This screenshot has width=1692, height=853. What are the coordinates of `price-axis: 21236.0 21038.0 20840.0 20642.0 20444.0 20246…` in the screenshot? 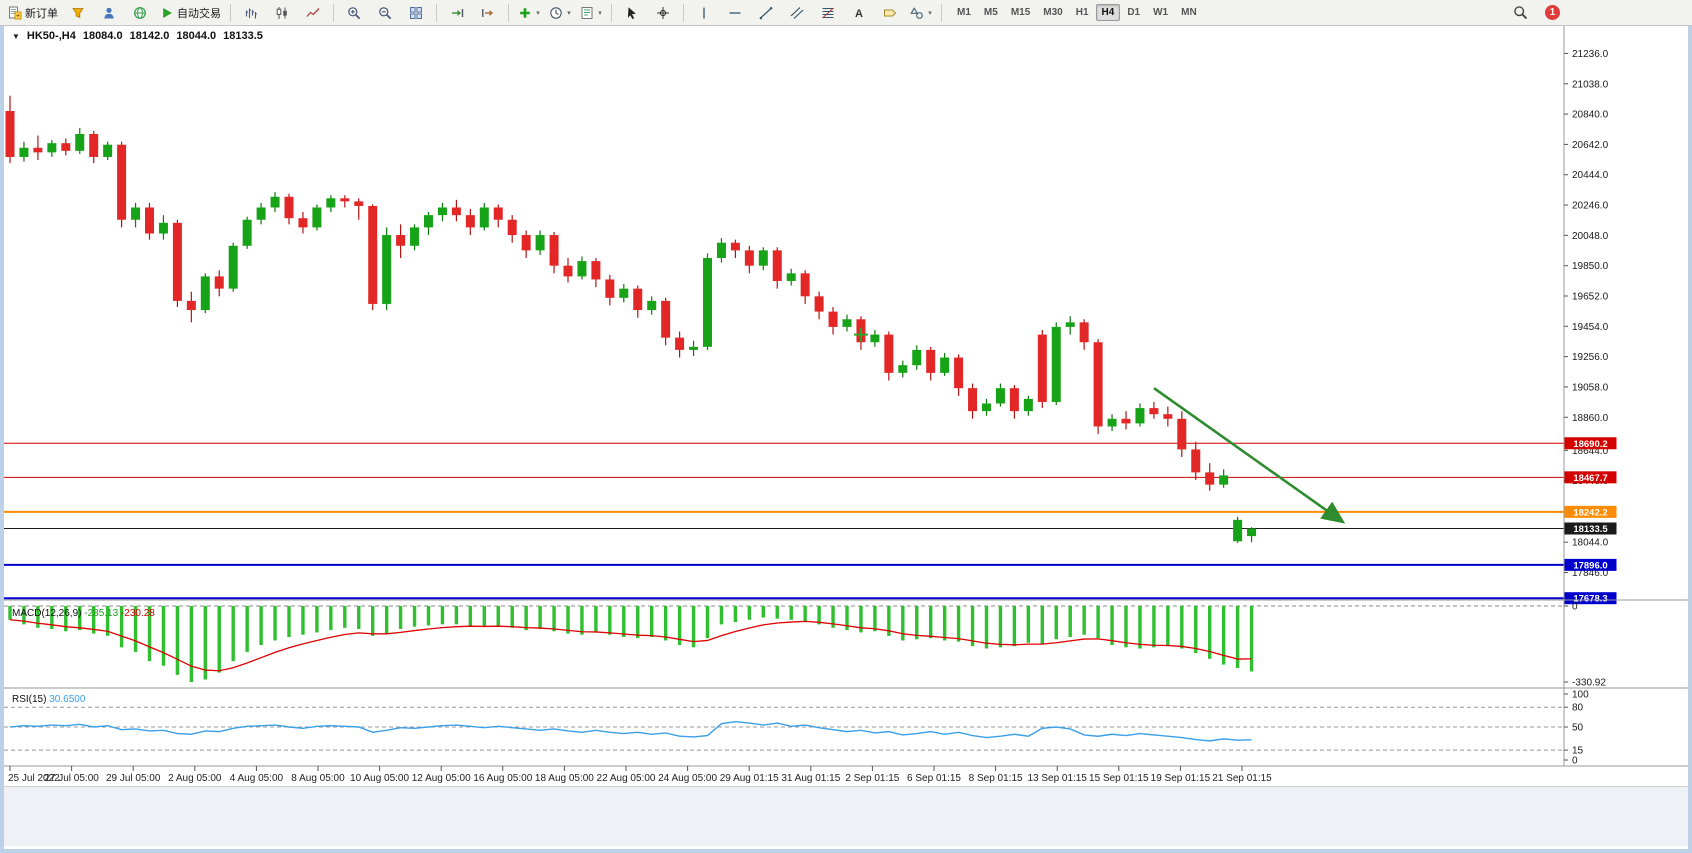 It's located at (1590, 396).